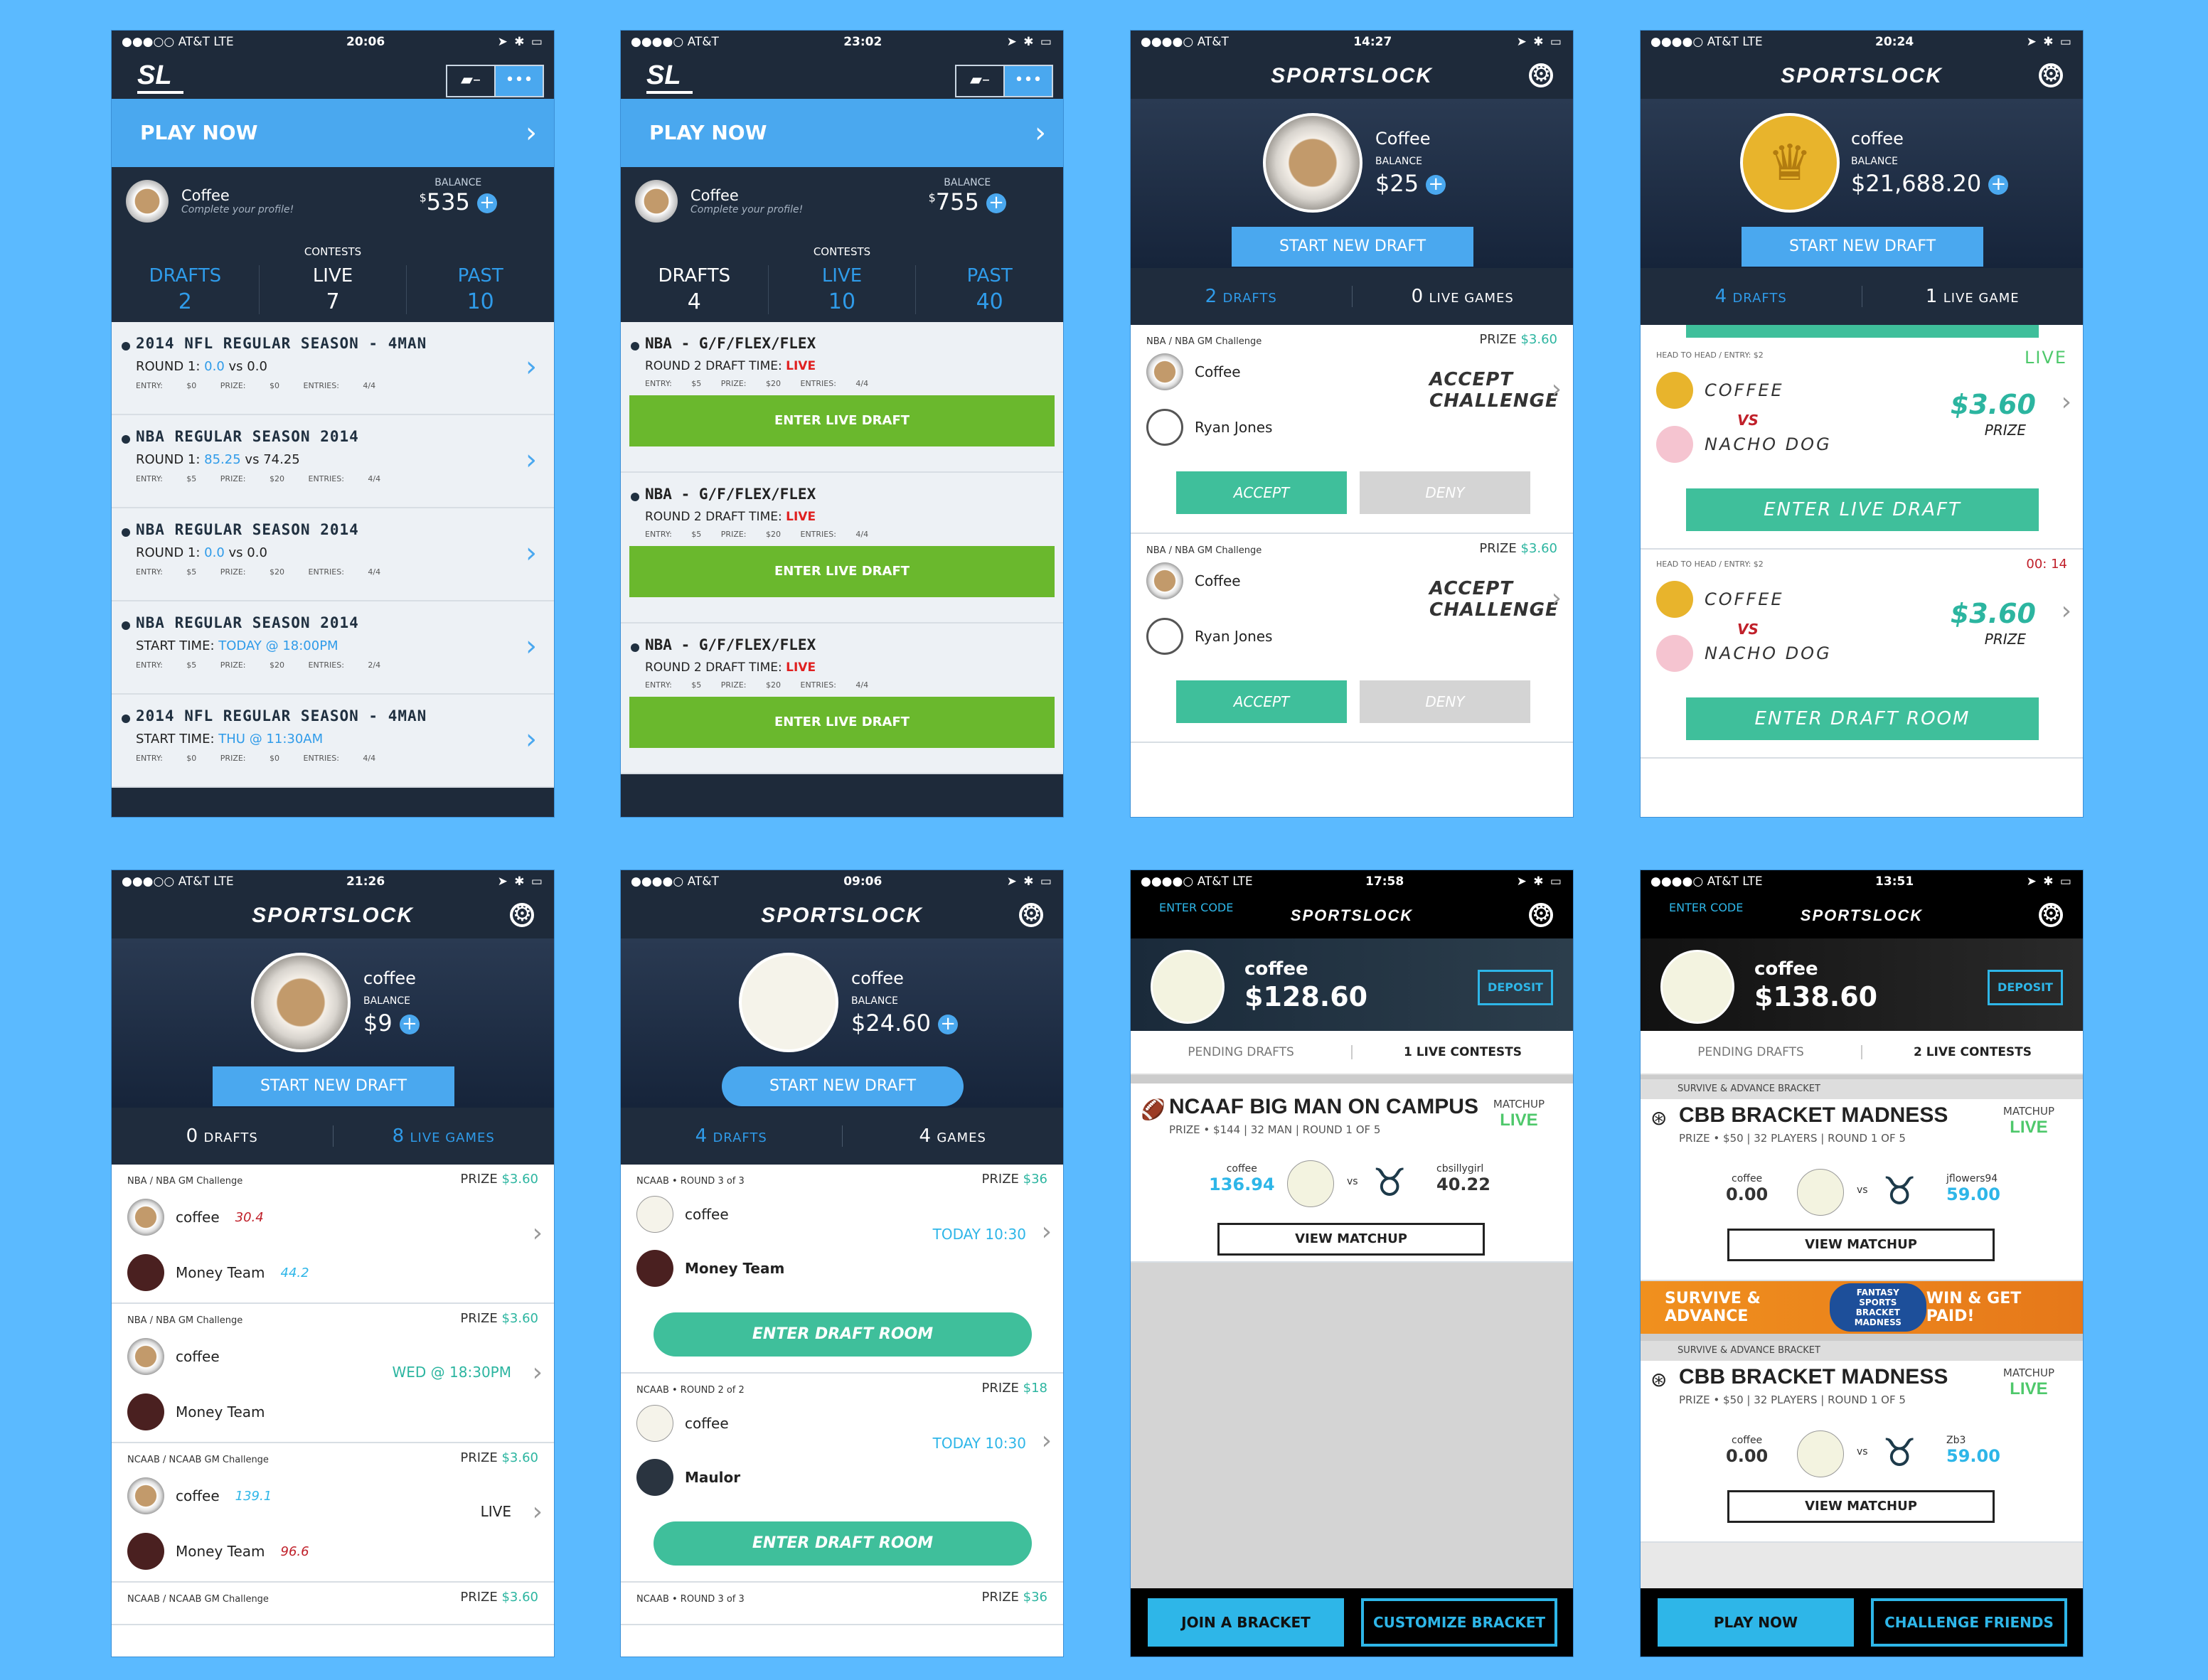  I want to click on nav-bar: ENTER CODE SPORTSLOCK ⚙, so click(1862, 916).